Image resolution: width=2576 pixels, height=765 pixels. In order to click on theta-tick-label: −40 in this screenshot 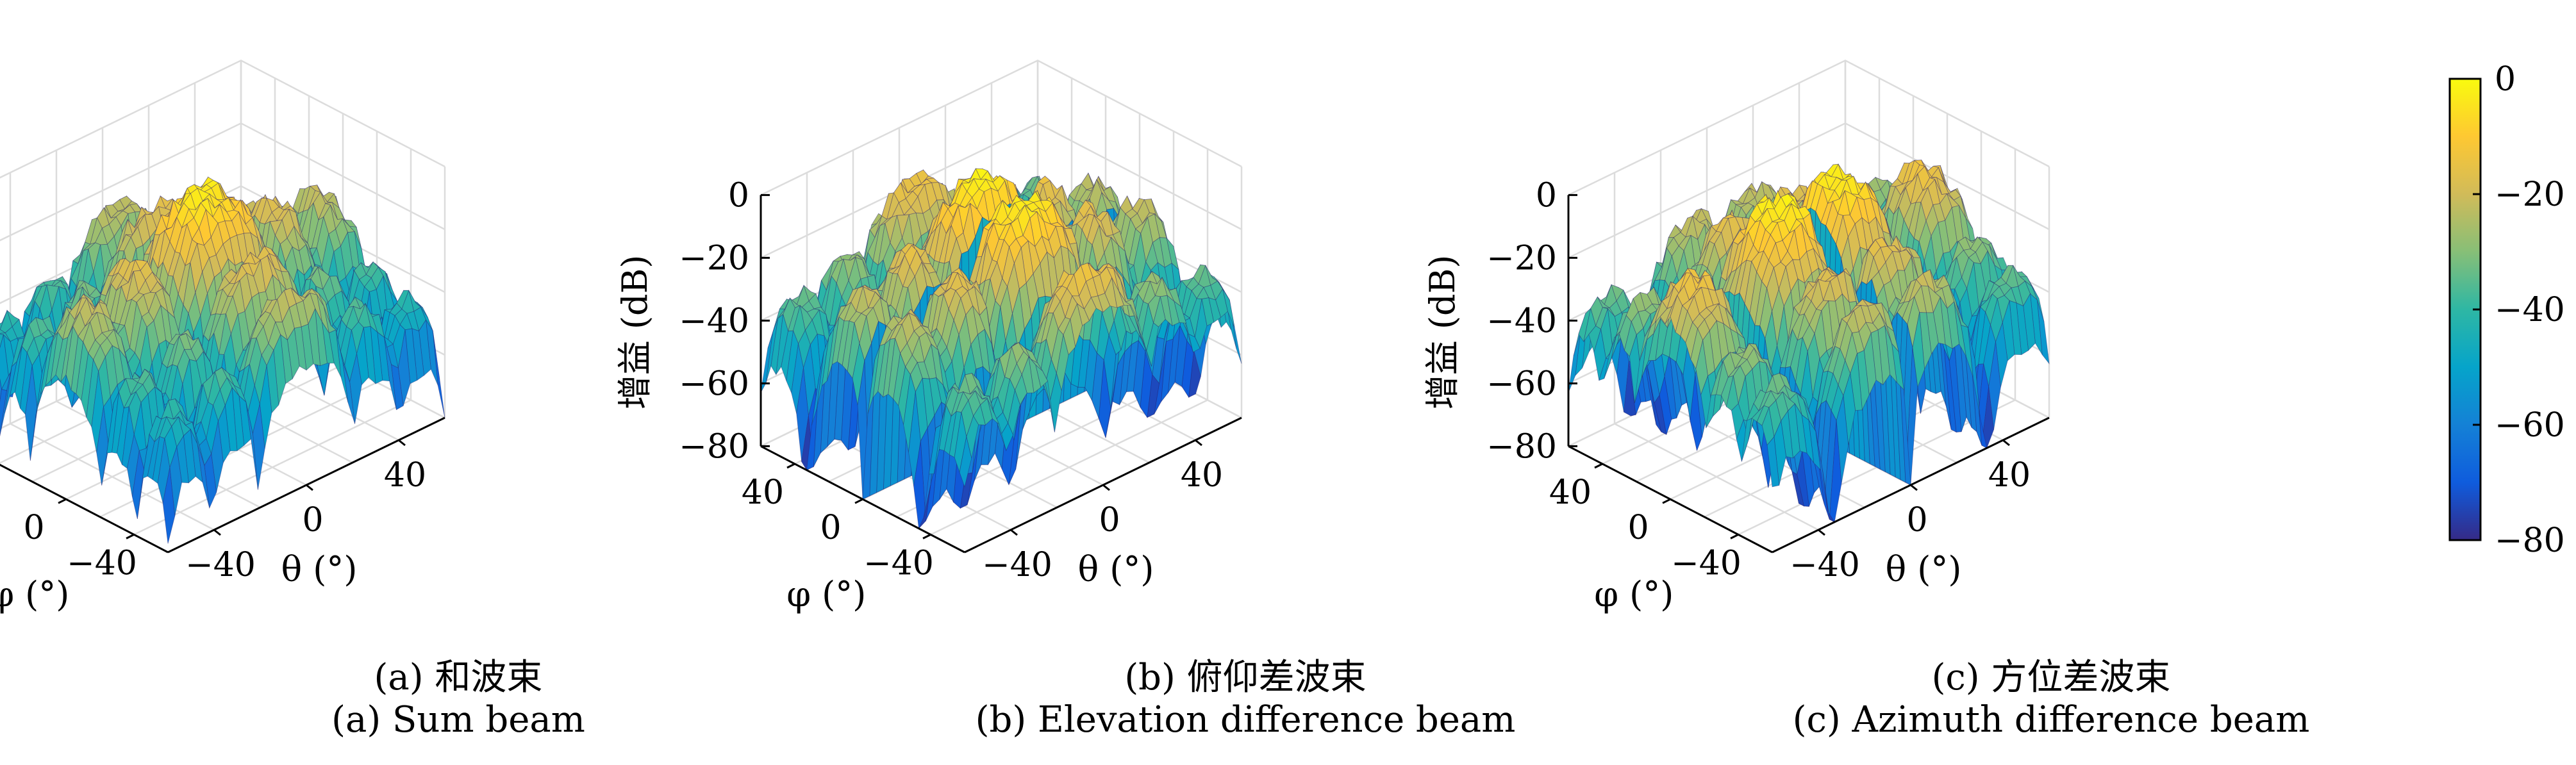, I will do `click(1825, 565)`.